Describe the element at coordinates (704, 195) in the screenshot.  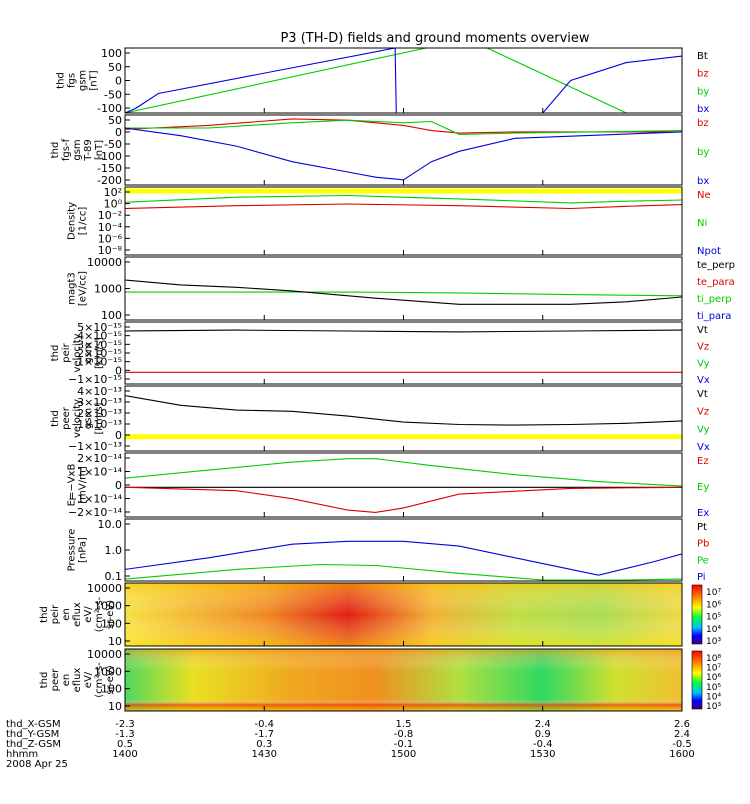
I see `legend-entry-Ne: Ne` at that location.